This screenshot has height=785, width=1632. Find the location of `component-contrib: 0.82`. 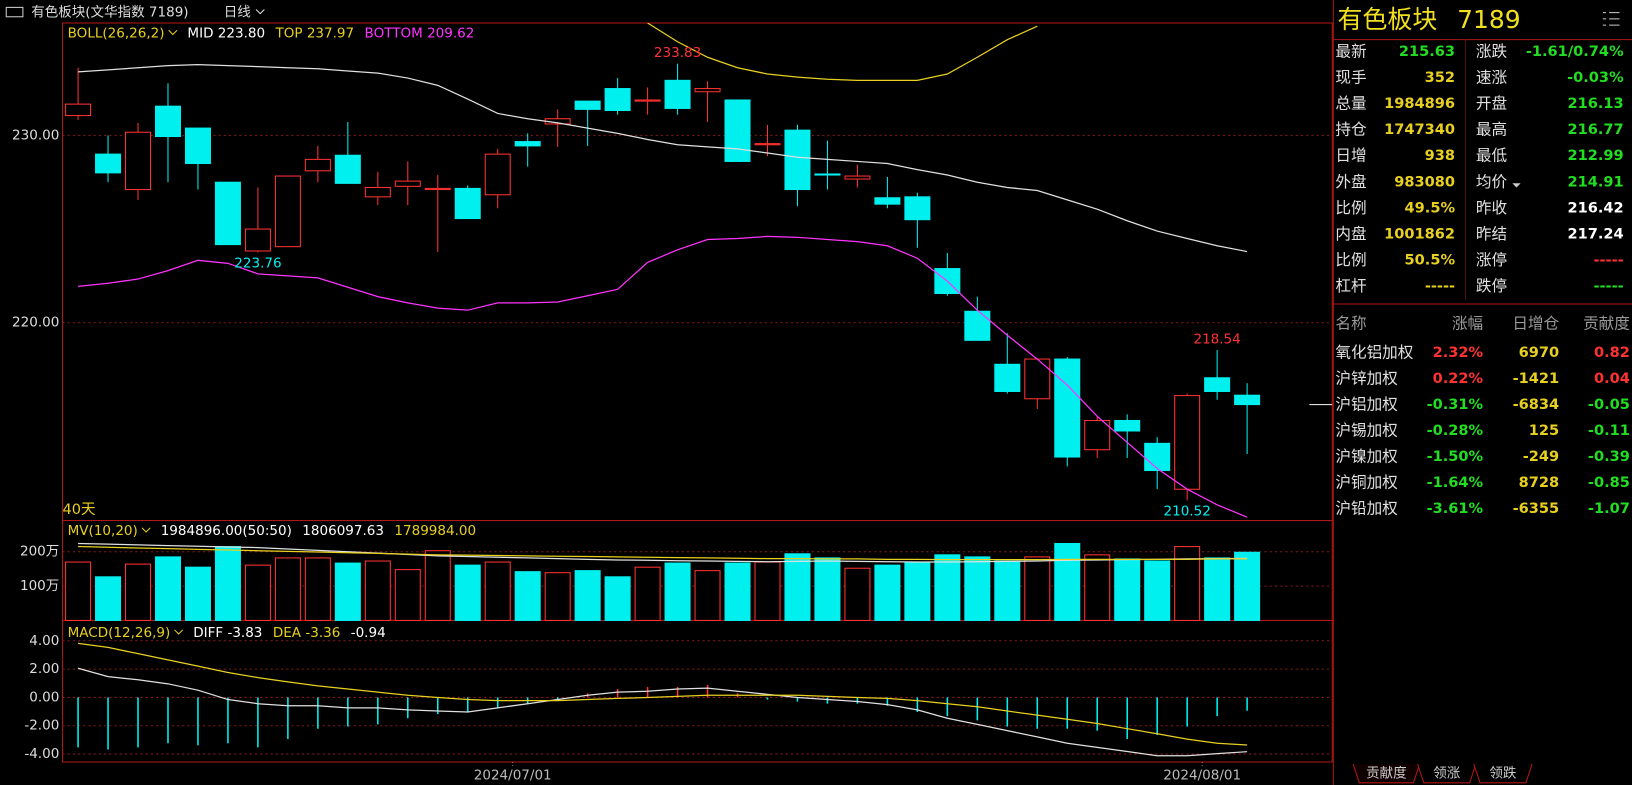

component-contrib: 0.82 is located at coordinates (1612, 352).